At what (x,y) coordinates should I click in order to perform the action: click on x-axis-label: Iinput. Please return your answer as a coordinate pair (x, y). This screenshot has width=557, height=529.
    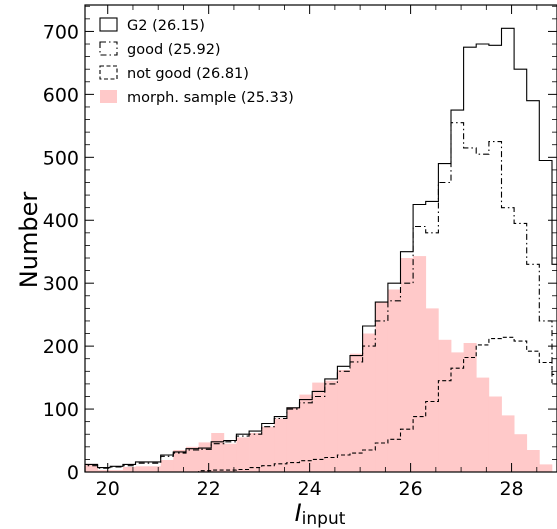
    Looking at the image, I should click on (320, 514).